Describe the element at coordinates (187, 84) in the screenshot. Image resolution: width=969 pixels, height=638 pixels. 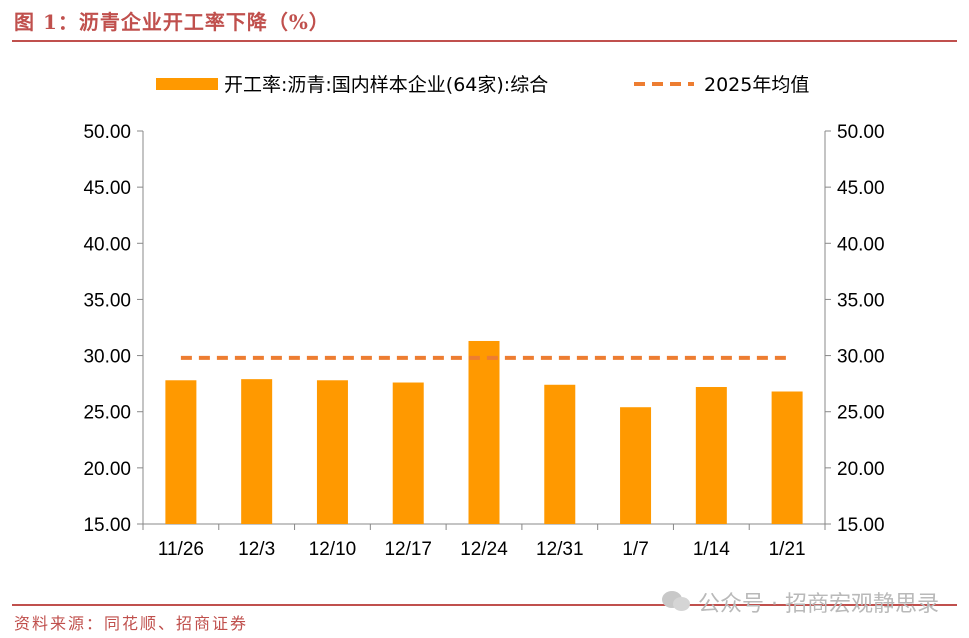
I see `legend-swatch-bar` at that location.